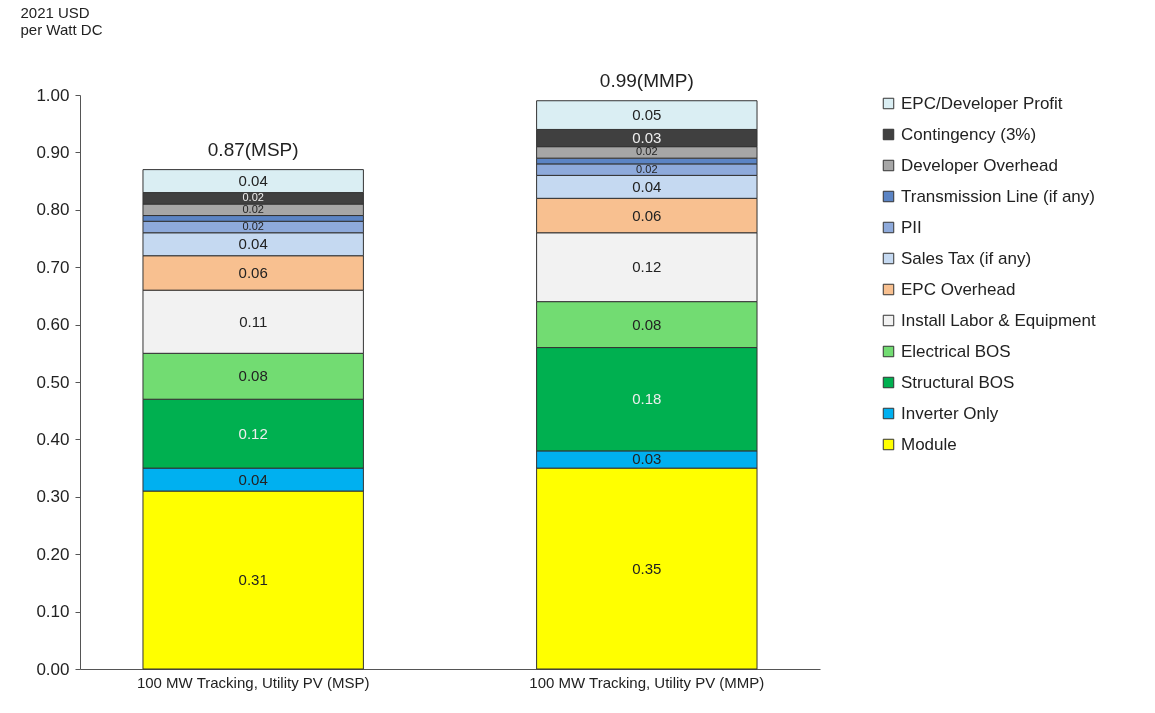  I want to click on y-tick-label: 0.30, so click(53, 497).